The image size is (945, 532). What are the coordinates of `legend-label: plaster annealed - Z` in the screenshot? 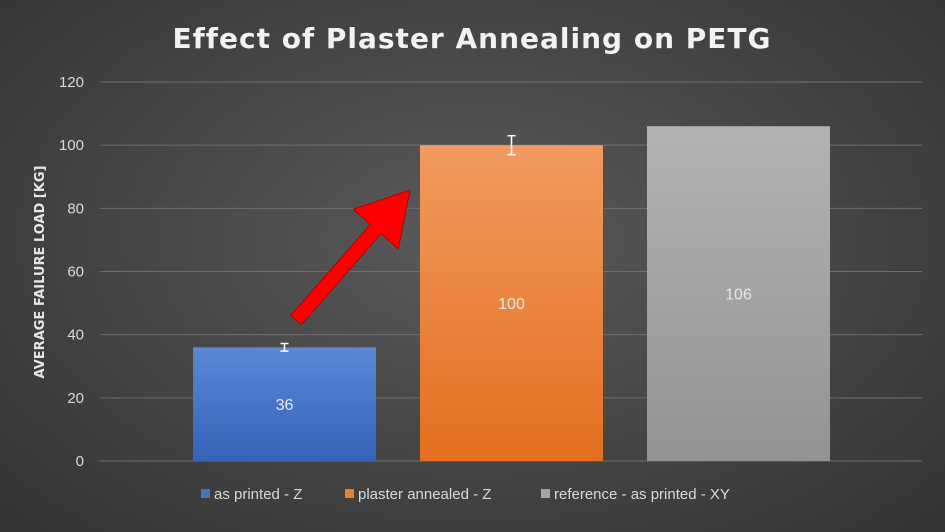 It's located at (424, 494).